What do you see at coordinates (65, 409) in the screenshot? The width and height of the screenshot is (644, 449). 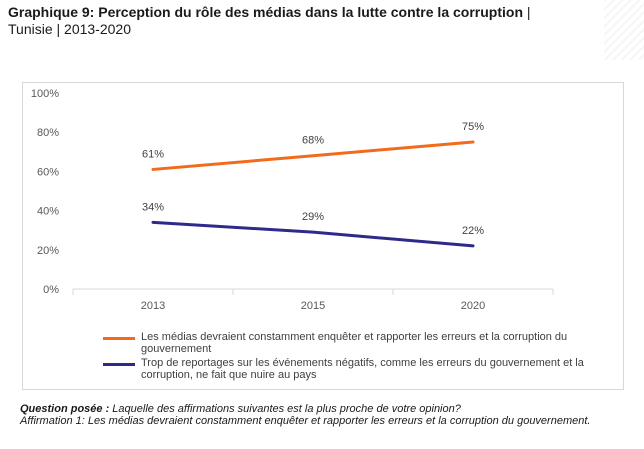 I see `question-label: Question posée :` at bounding box center [65, 409].